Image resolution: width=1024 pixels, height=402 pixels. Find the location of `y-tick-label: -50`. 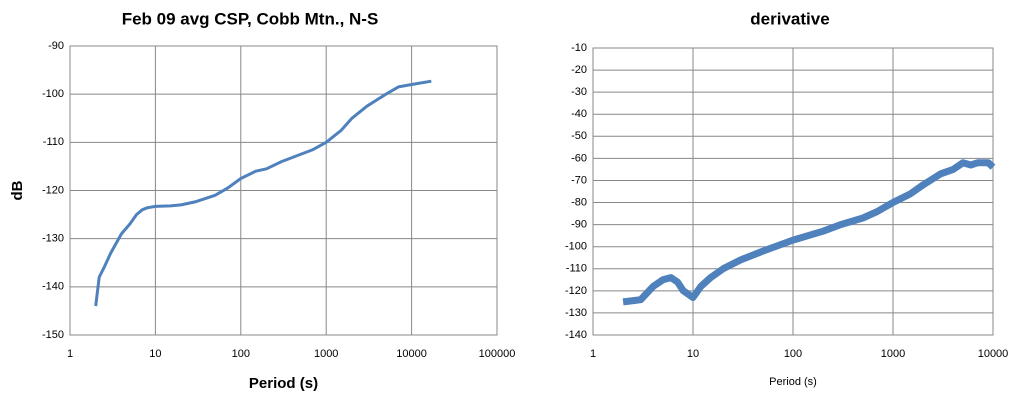

y-tick-label: -50 is located at coordinates (579, 136).